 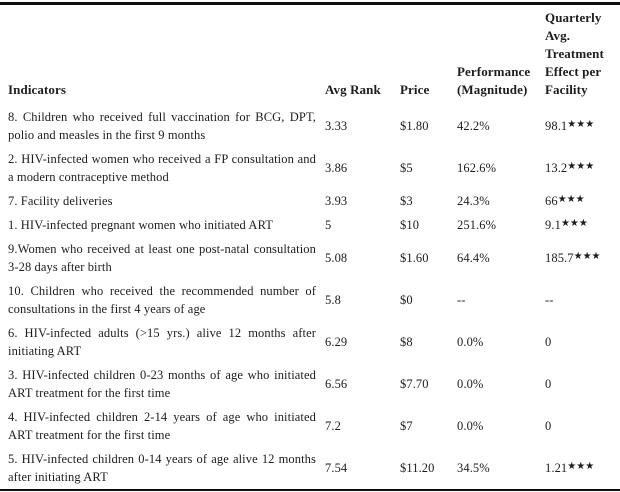 I want to click on avg-rank-cell: 5.8, so click(x=333, y=300).